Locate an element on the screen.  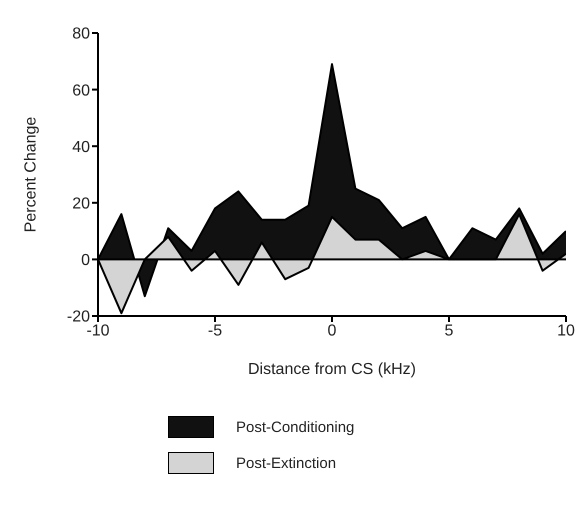
y-tick-label: 80 is located at coordinates (81, 34).